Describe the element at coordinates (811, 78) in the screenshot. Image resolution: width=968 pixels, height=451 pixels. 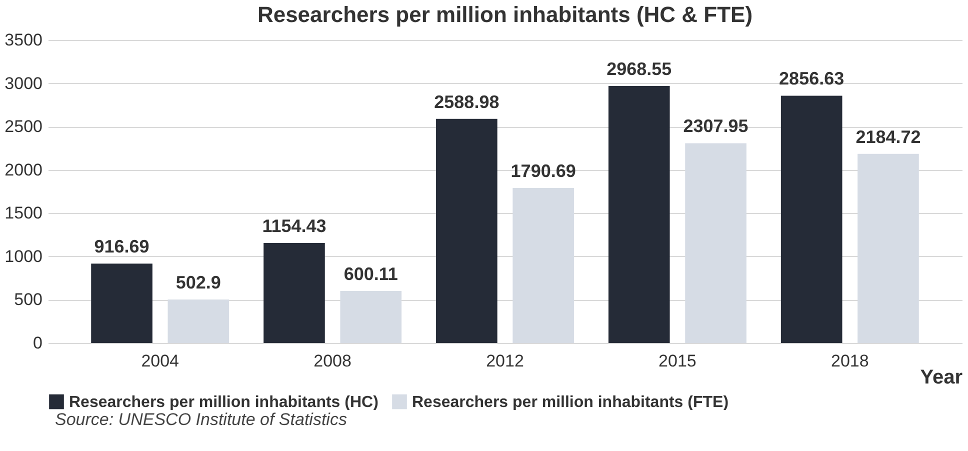
I see `data-label: 2856.63` at that location.